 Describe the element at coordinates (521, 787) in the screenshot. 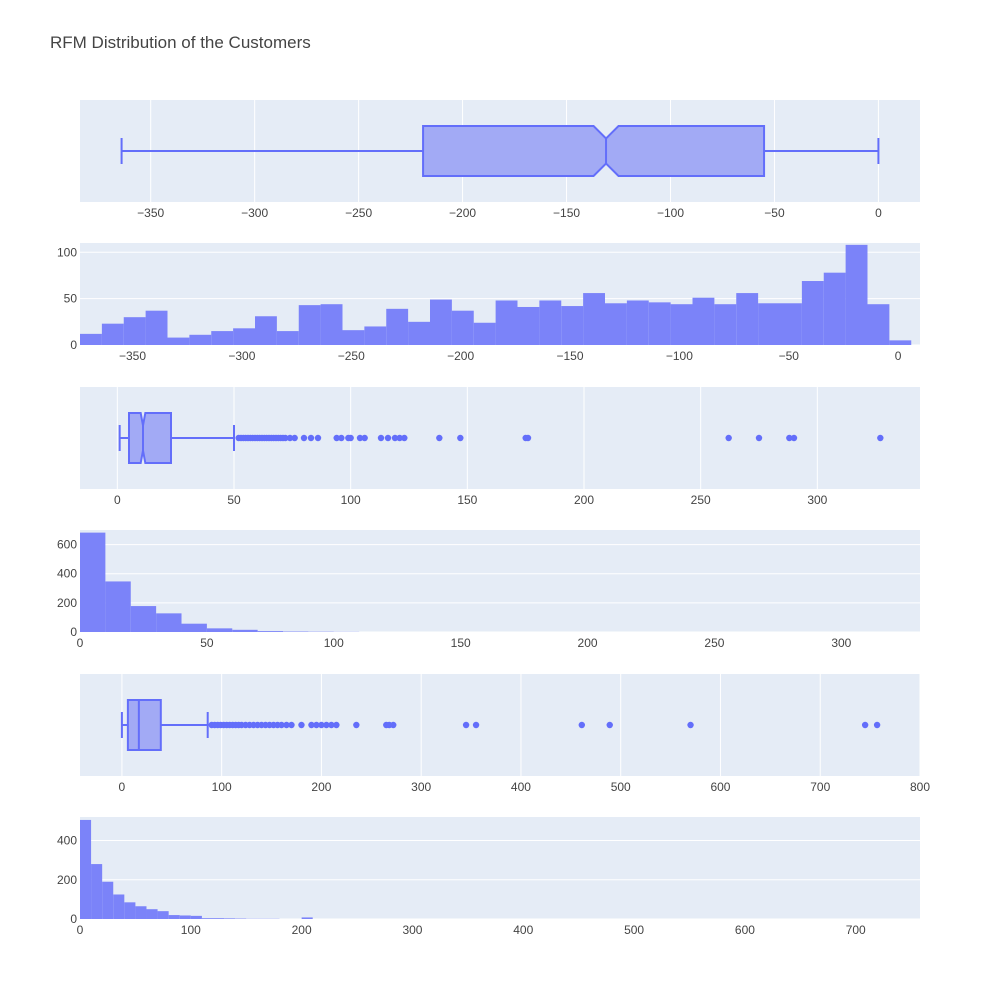

I see `x-tick-label: 400` at that location.